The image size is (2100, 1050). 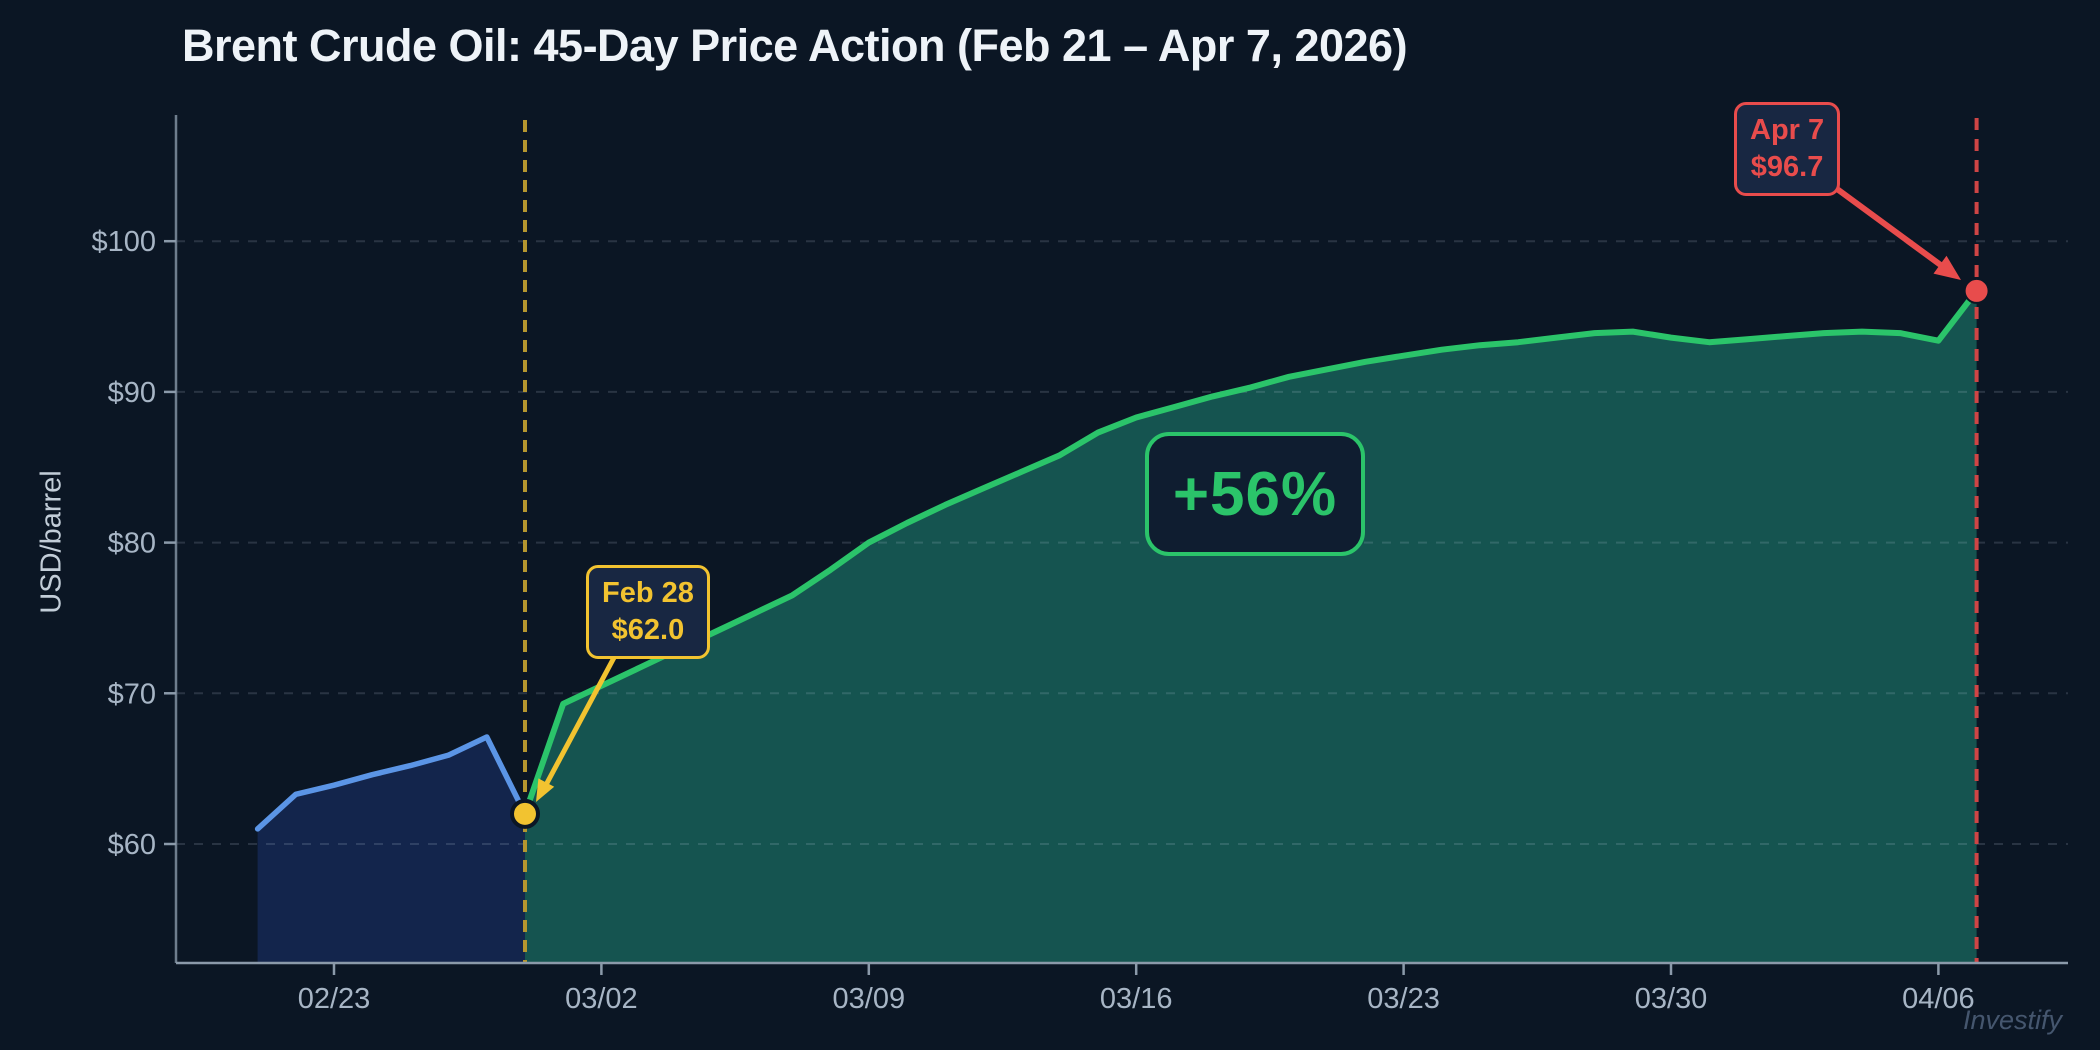 I want to click on y-tick-label-100: $100, so click(x=123, y=242).